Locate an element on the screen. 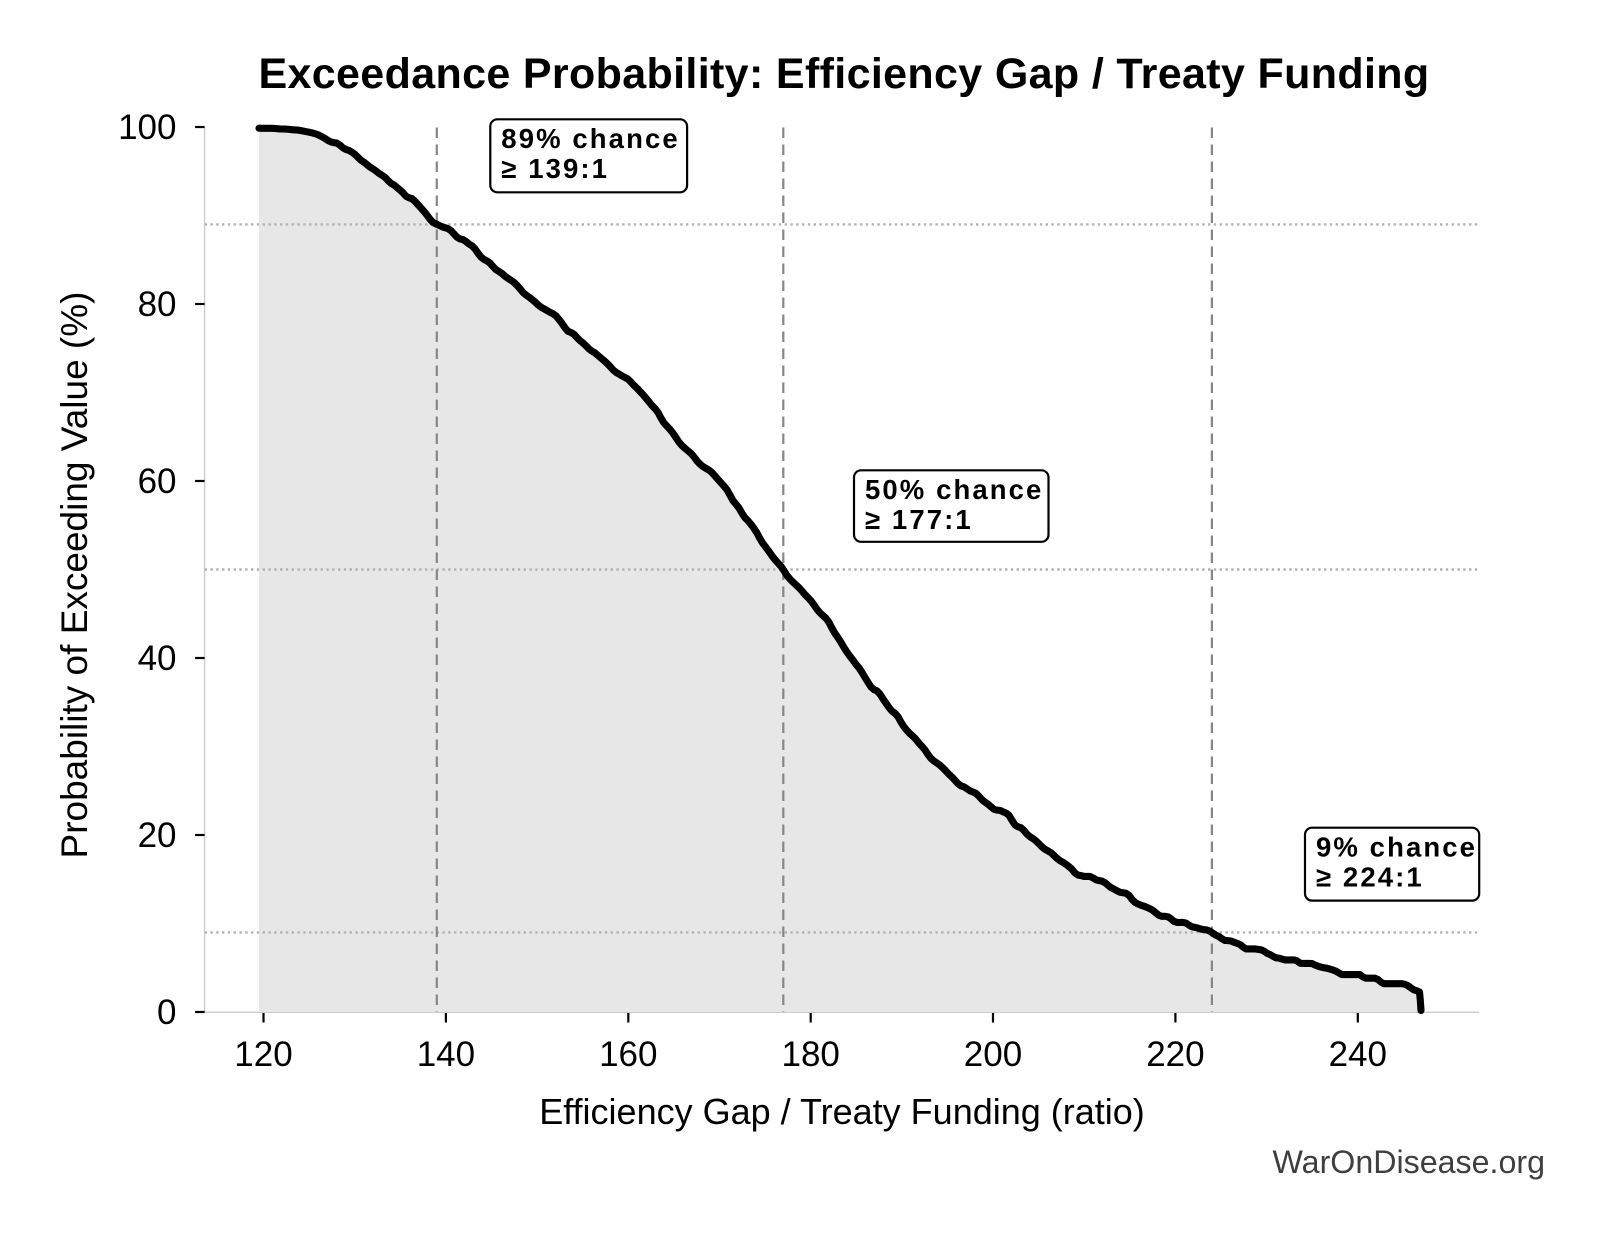 The image size is (1604, 1234). svg-text: 40 is located at coordinates (157, 658).